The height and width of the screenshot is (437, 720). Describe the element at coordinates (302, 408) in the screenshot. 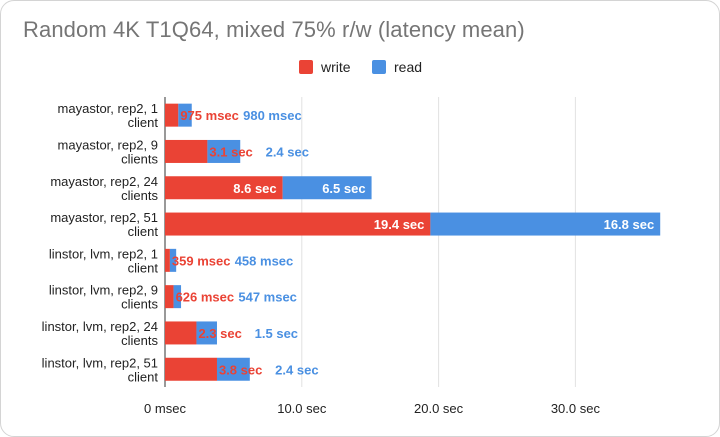

I see `x-tick-label: 10.0 sec` at that location.